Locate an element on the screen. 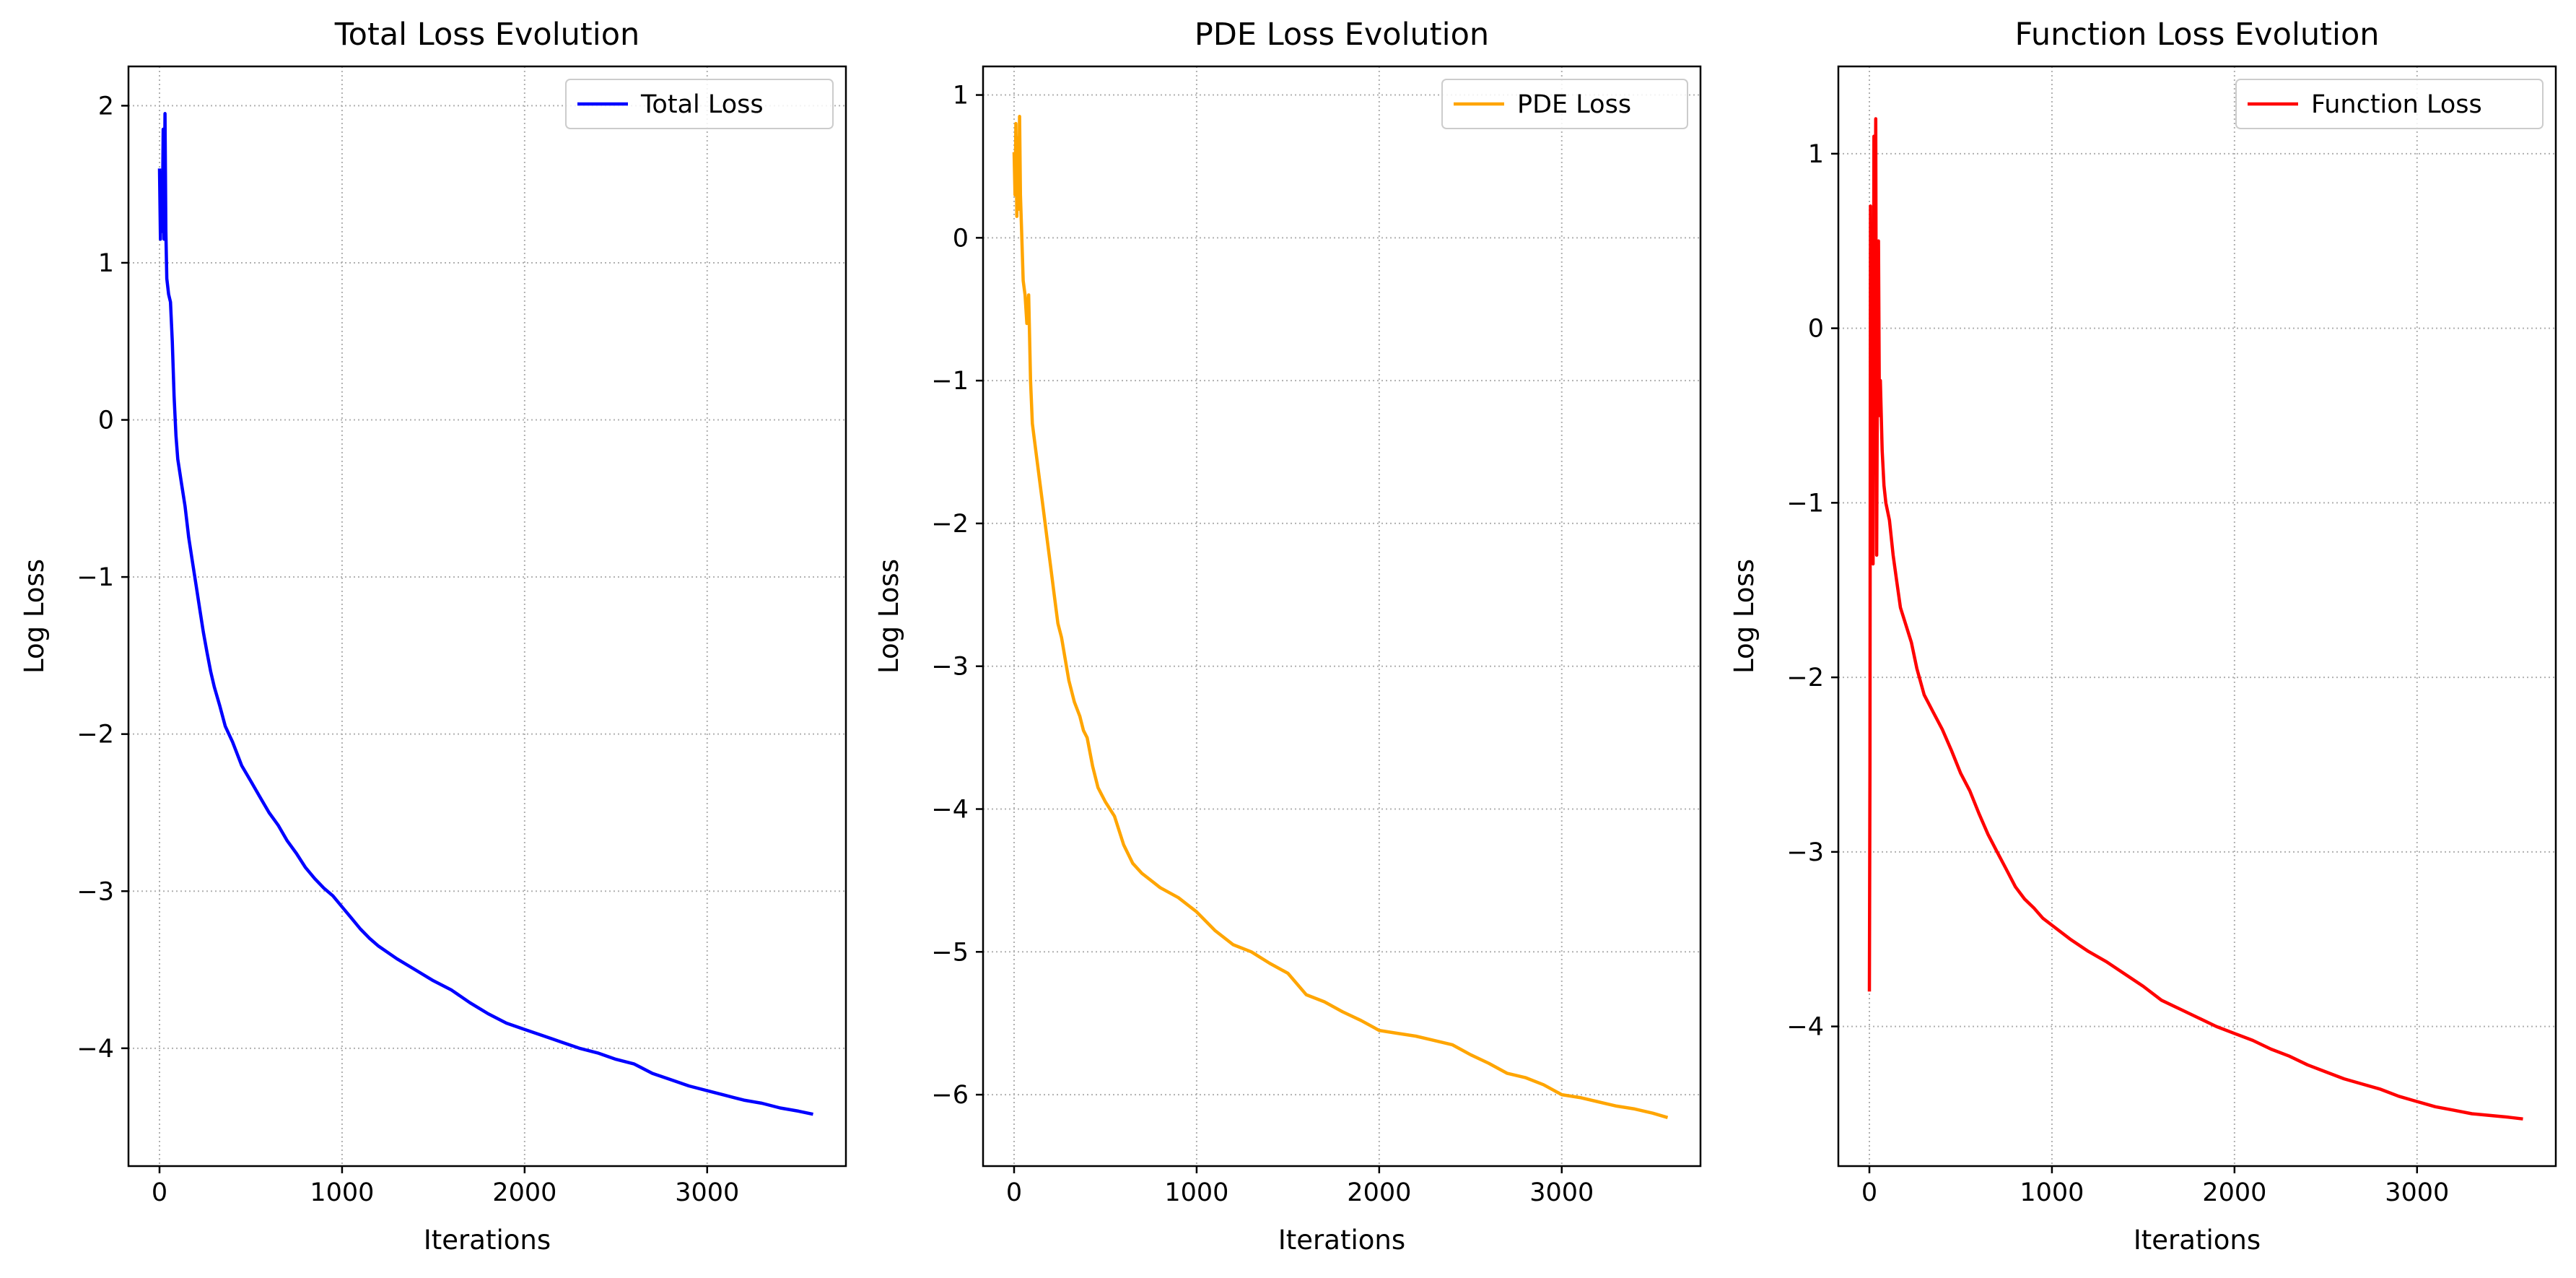 The height and width of the screenshot is (1278, 2576). legend: PDE Loss is located at coordinates (1564, 104).